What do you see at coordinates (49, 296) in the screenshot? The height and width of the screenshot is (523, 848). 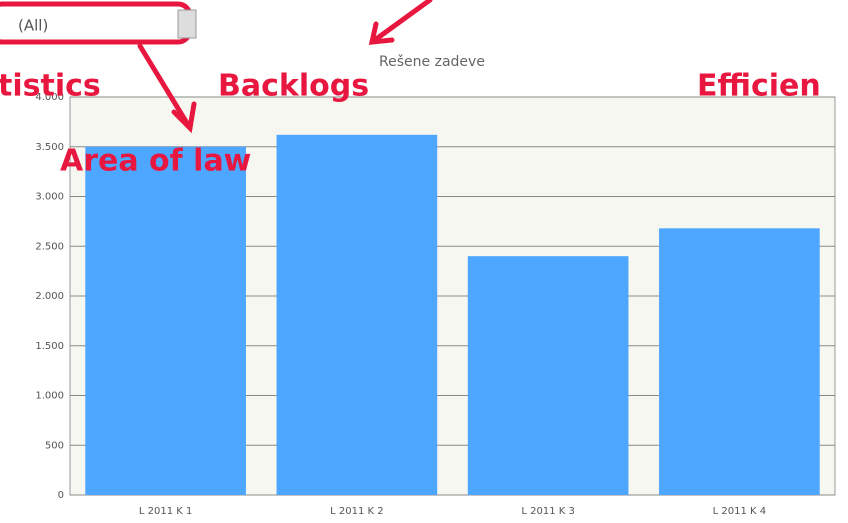 I see `y-tick-label: 2.000` at bounding box center [49, 296].